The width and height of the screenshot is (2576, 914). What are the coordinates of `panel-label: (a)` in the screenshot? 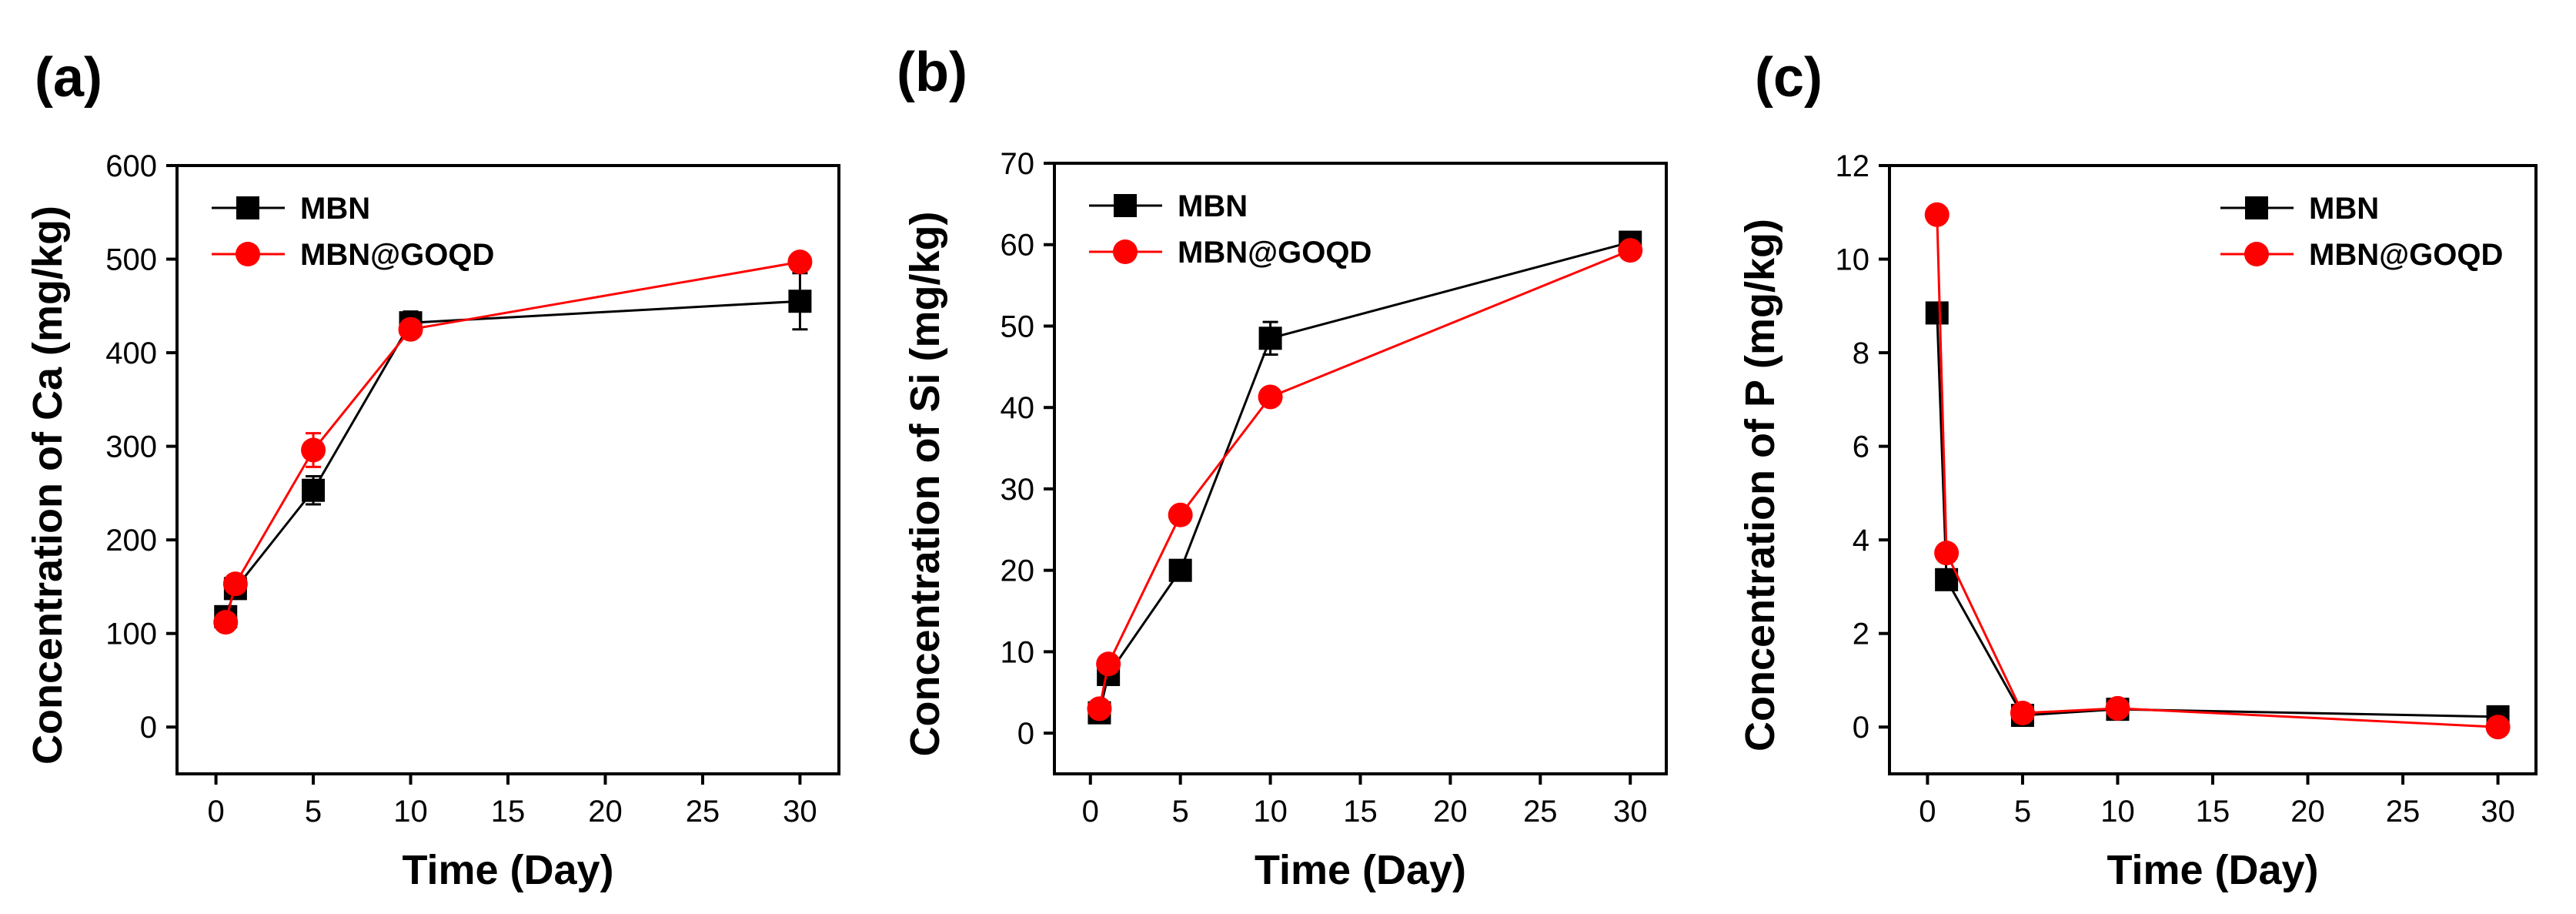 It's located at (68, 78).